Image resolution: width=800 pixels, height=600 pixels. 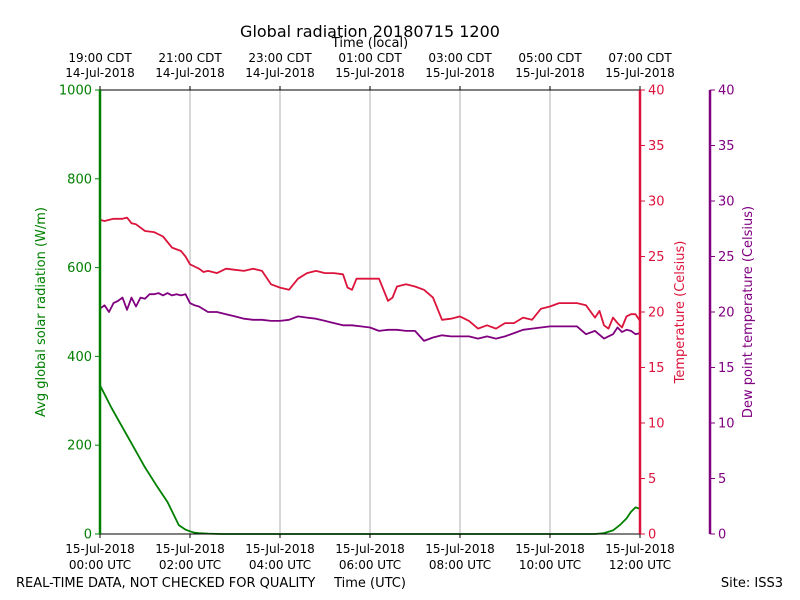 What do you see at coordinates (640, 58) in the screenshot?
I see `top-tick-label-time: 07:00 CDT` at bounding box center [640, 58].